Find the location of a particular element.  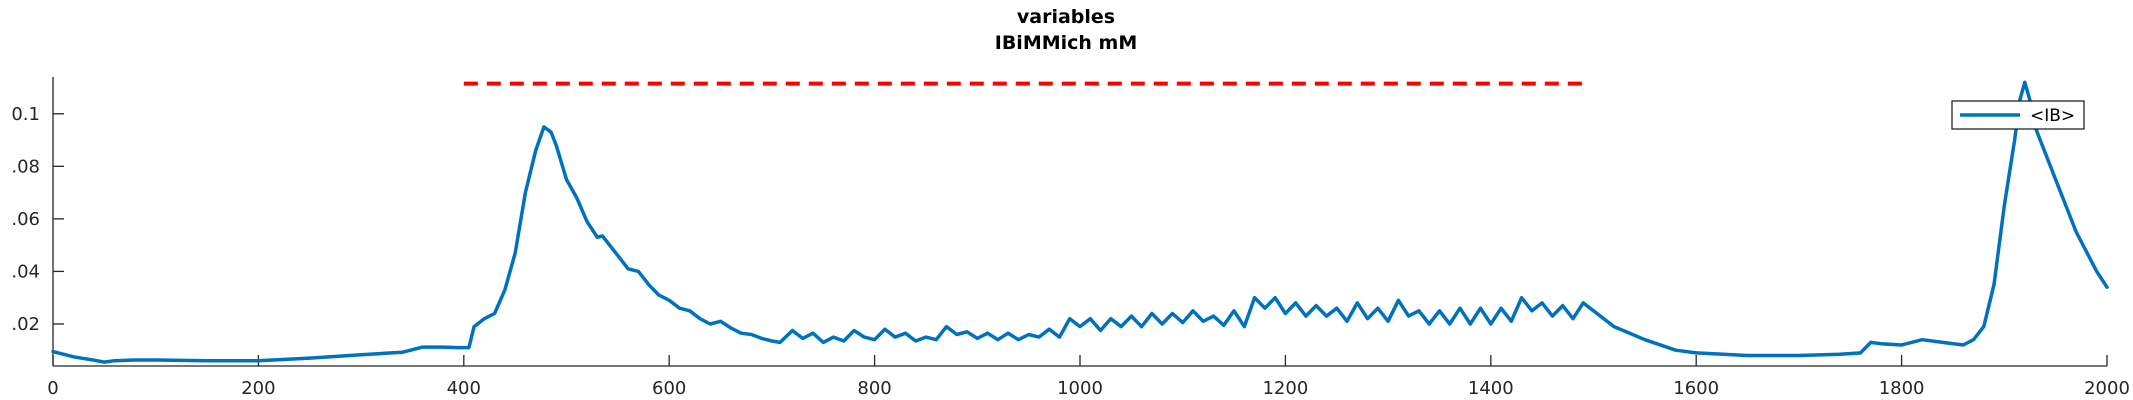

x-tick-label: 1800 is located at coordinates (1902, 388).